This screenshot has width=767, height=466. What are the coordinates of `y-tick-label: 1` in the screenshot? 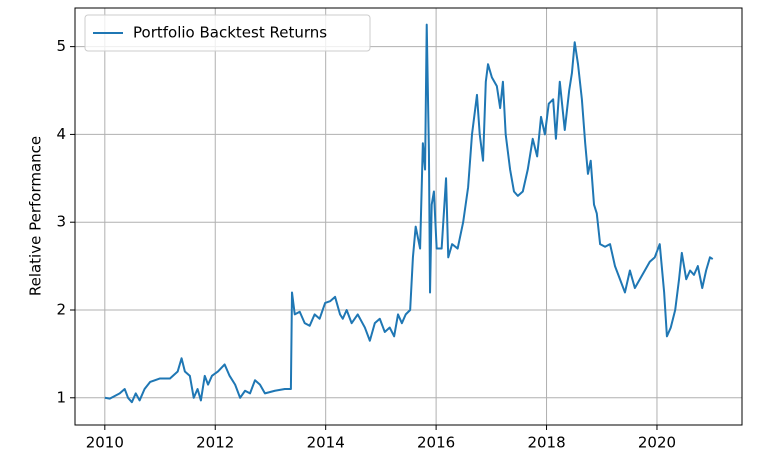 It's located at (61, 397).